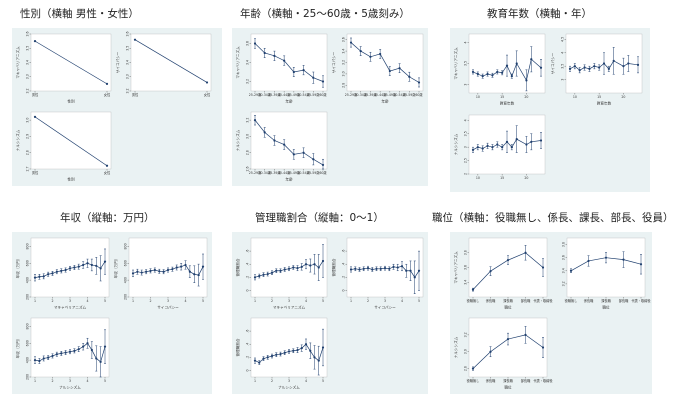  Describe the element at coordinates (289, 347) in the screenshot. I see `plot-area` at that location.